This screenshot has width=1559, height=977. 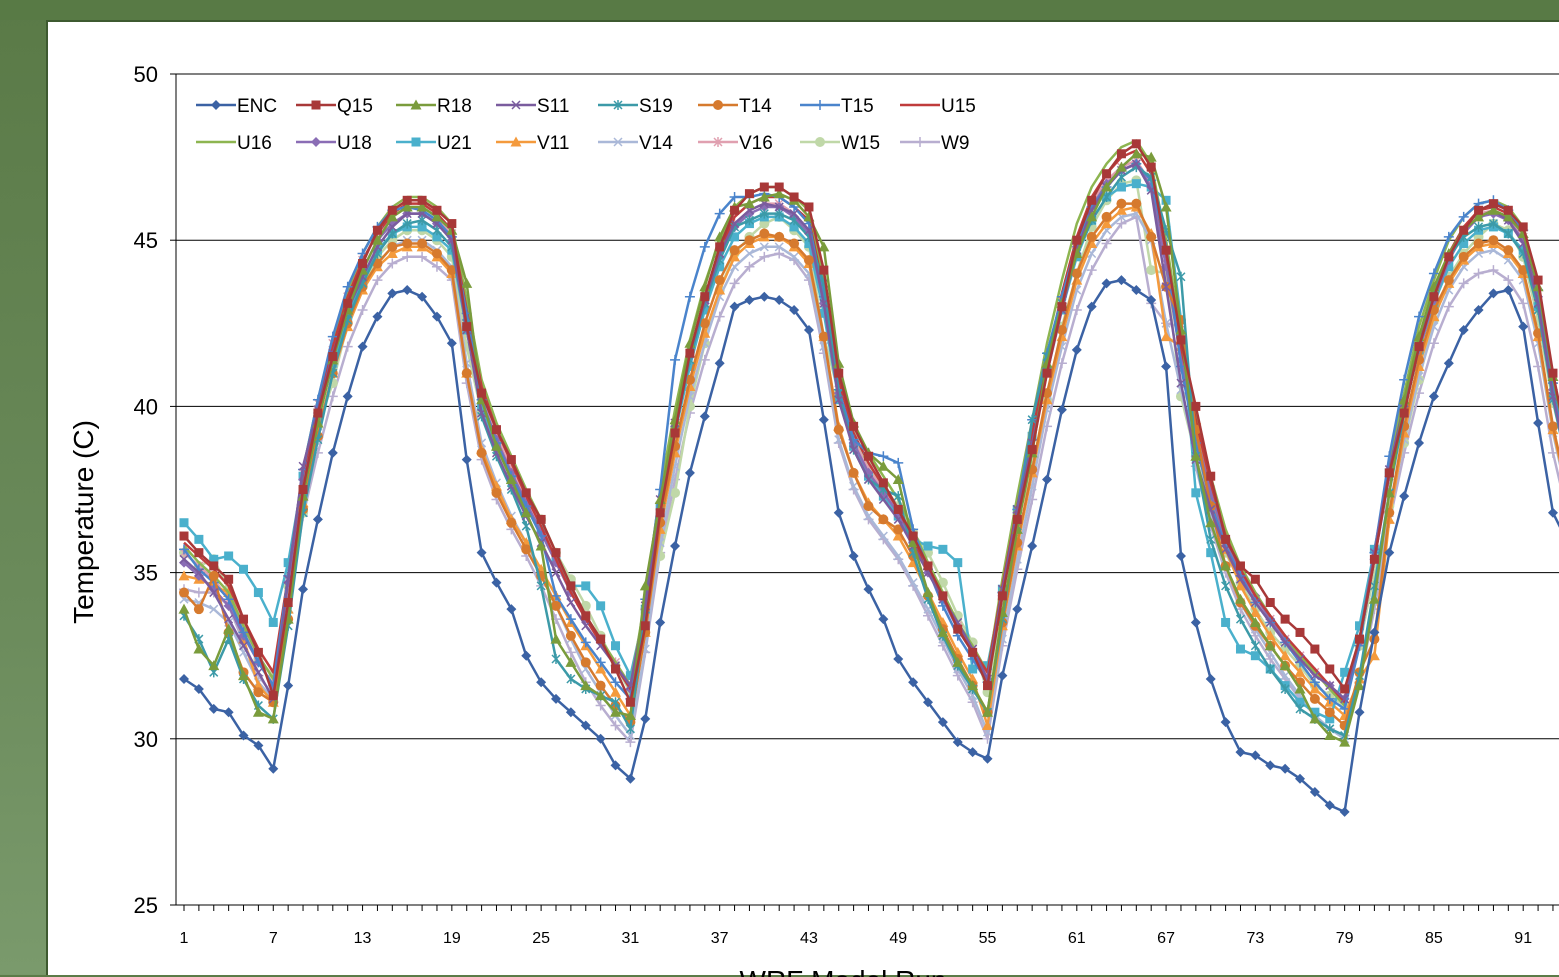 I want to click on legend-item-s11: S11, so click(x=532, y=106).